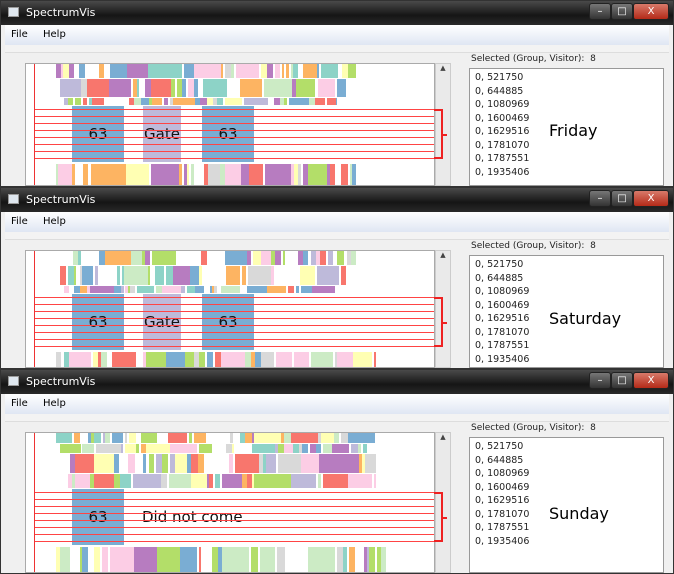 Image resolution: width=674 pixels, height=574 pixels. I want to click on selected-visitors-band: 63 Gate 63, so click(234, 322).